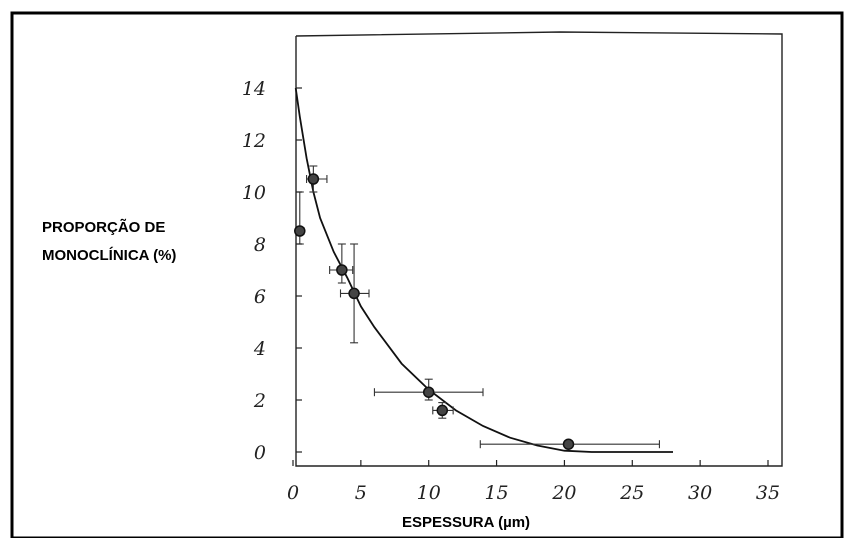  Describe the element at coordinates (533, 482) in the screenshot. I see `x-axis-ticks: 0 5 10 15 20 25 30 35` at that location.